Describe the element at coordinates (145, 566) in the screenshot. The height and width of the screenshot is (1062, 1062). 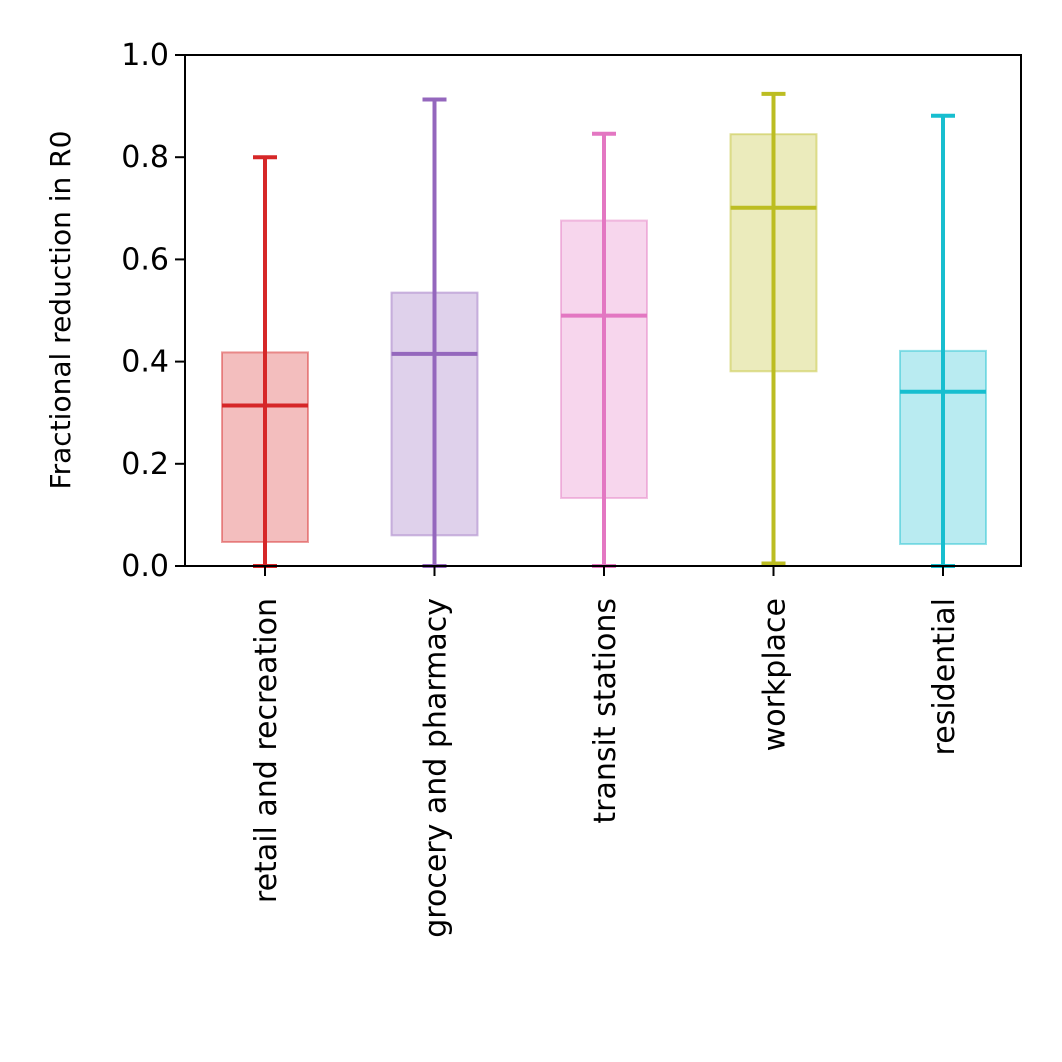
I see `y-tick-label: 0.0` at that location.